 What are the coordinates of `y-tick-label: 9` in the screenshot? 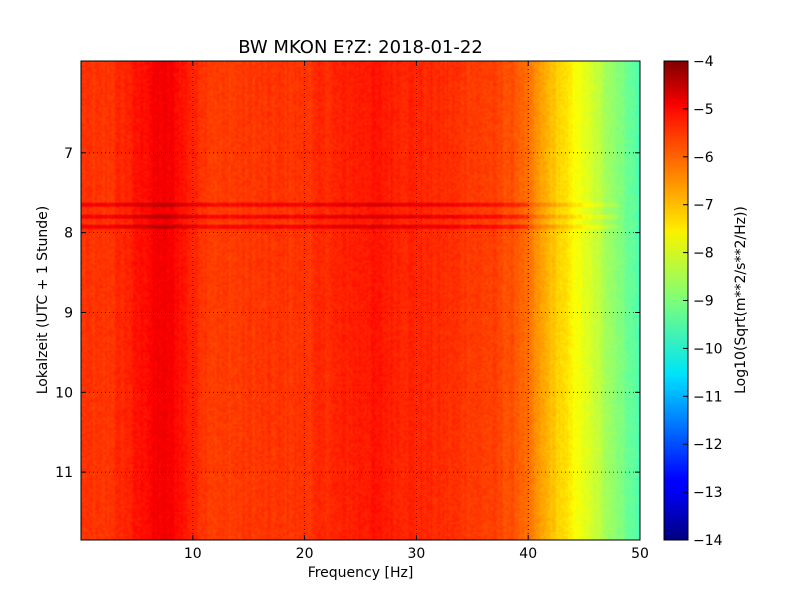 It's located at (68, 313).